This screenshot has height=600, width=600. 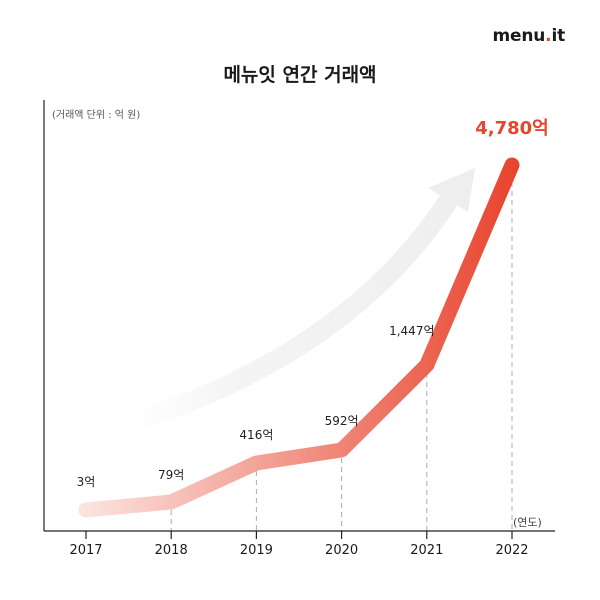 What do you see at coordinates (300, 75) in the screenshot?
I see `chart-title: 메뉴잇 연간 거래액` at bounding box center [300, 75].